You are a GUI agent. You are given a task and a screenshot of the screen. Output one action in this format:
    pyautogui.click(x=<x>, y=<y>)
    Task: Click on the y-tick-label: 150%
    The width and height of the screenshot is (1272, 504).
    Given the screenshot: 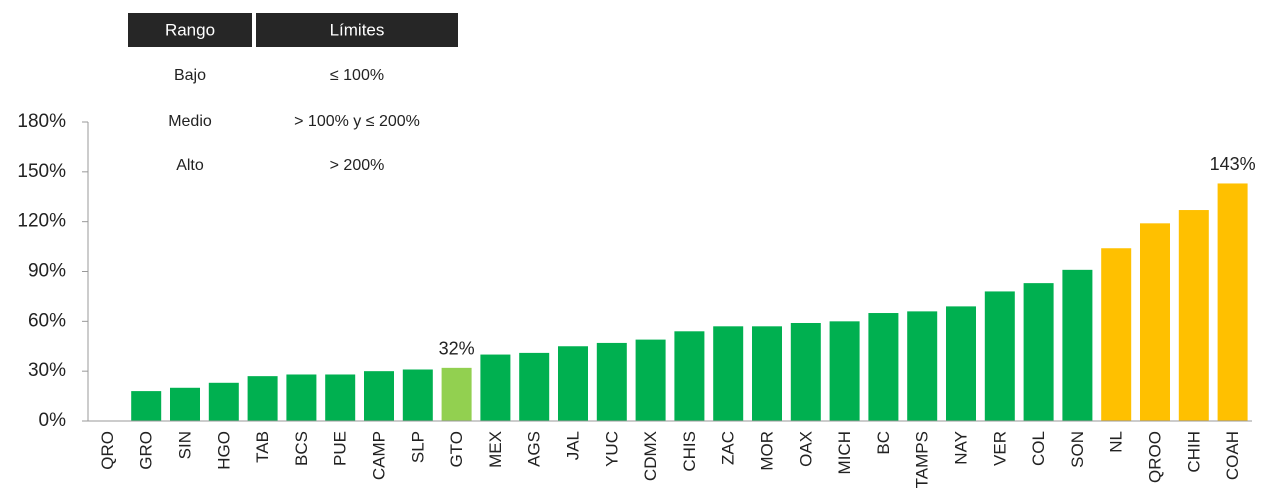 What is the action you would take?
    pyautogui.click(x=41, y=171)
    